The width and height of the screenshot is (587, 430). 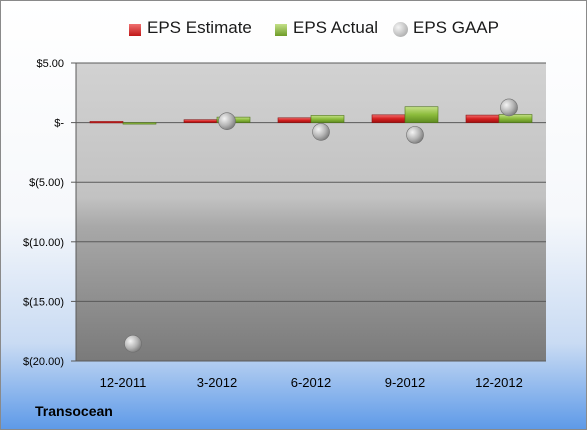 What do you see at coordinates (123, 382) in the screenshot?
I see `x-tick-label: 12-2011` at bounding box center [123, 382].